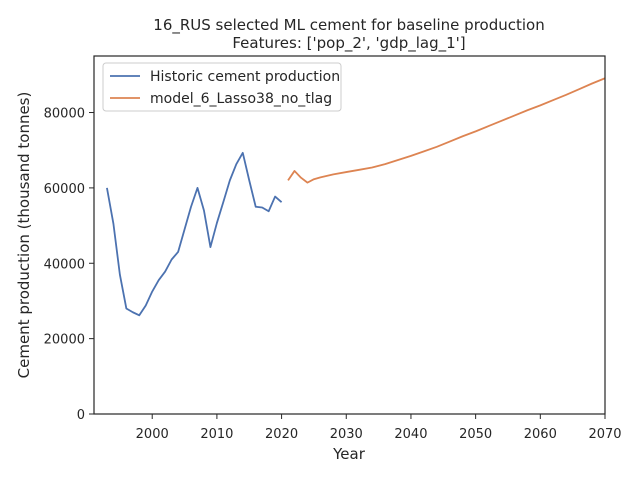 This screenshot has width=640, height=484. What do you see at coordinates (346, 434) in the screenshot?
I see `x-tick-label: 2030` at bounding box center [346, 434].